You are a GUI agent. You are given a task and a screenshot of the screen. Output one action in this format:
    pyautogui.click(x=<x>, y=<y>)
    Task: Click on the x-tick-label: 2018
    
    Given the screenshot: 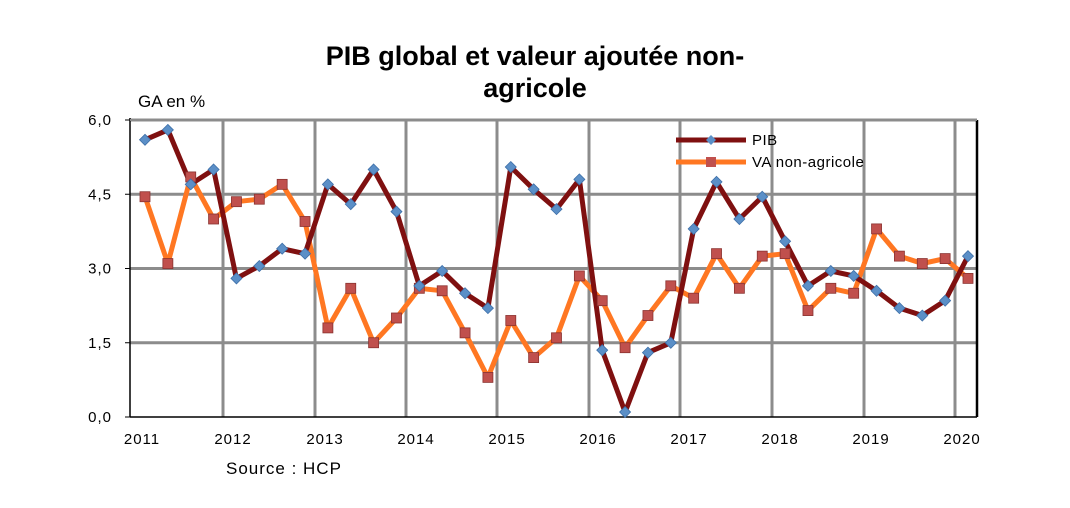 What is the action you would take?
    pyautogui.click(x=779, y=439)
    